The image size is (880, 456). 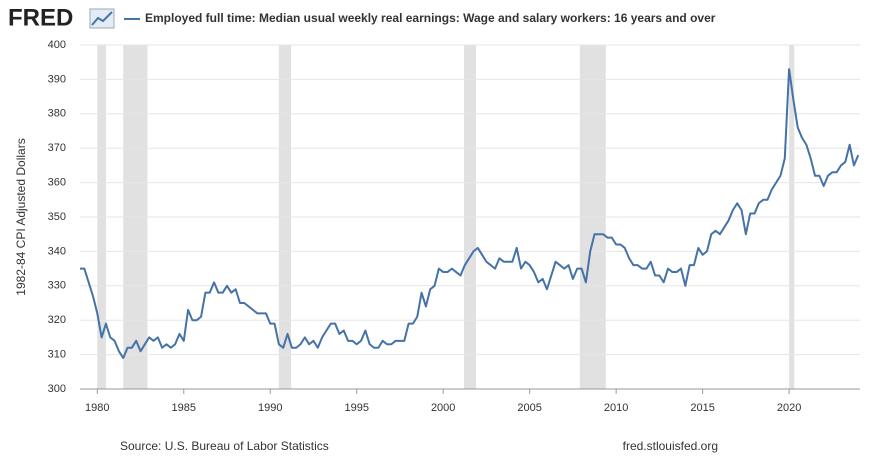 What do you see at coordinates (57, 355) in the screenshot?
I see `y-tick-label: 310` at bounding box center [57, 355].